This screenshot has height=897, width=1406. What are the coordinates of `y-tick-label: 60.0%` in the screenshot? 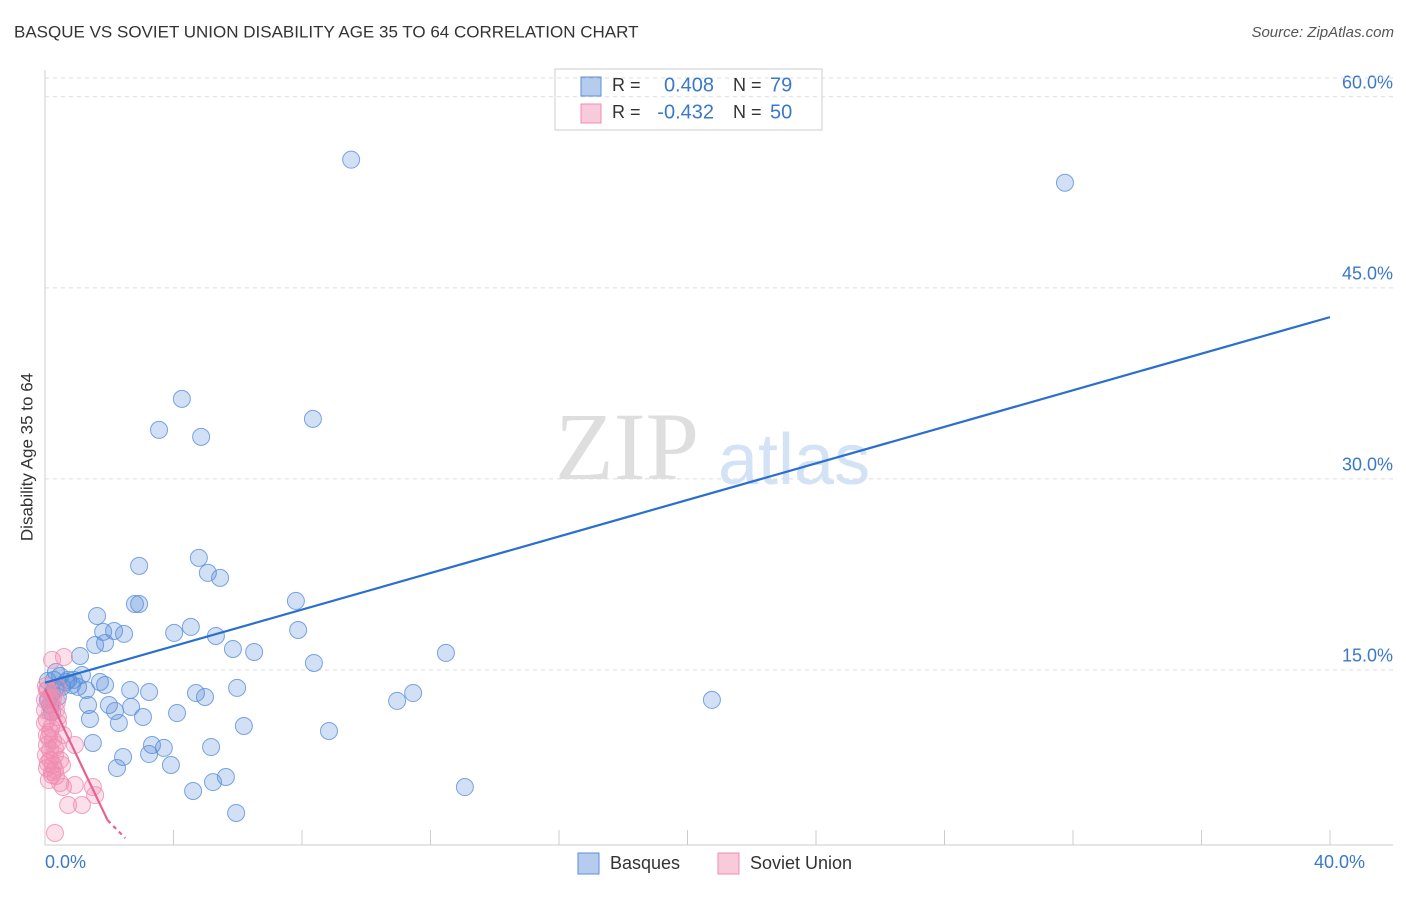 It's located at (1367, 83).